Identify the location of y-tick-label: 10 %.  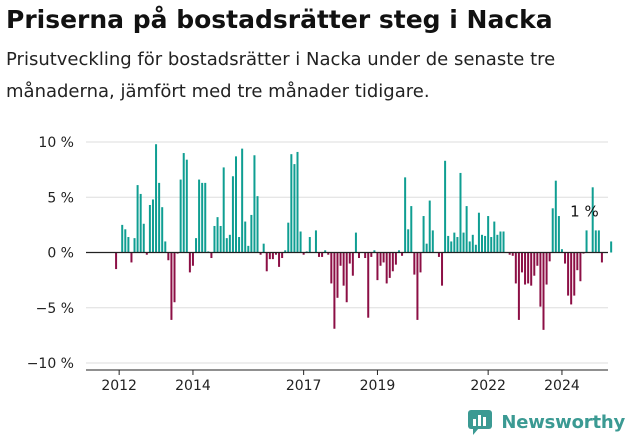
(56, 143).